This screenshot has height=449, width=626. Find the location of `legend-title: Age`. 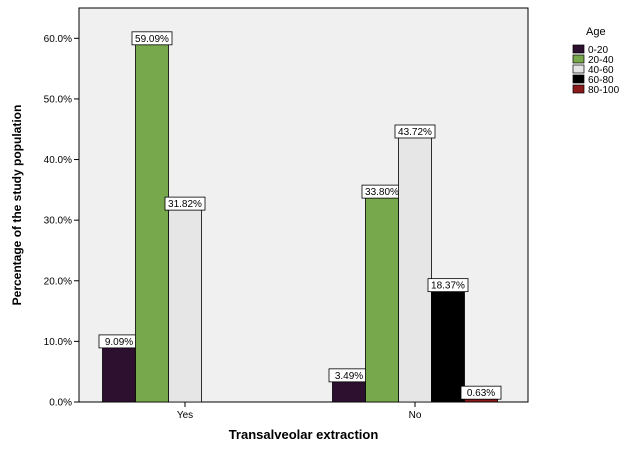

legend-title: Age is located at coordinates (596, 32).